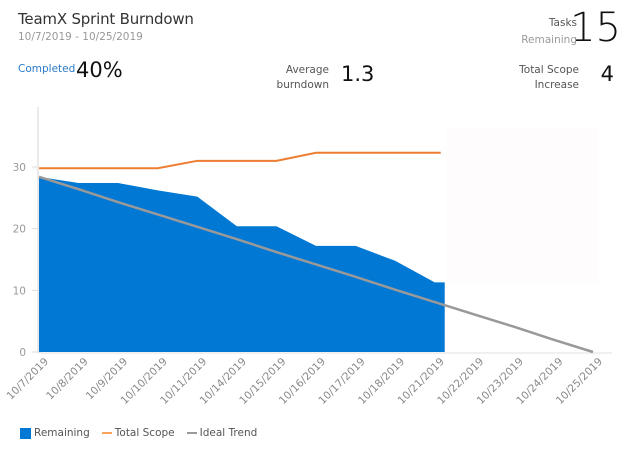 This screenshot has height=453, width=634. I want to click on legend-item-ideal-trend: Ideal Trend, so click(219, 433).